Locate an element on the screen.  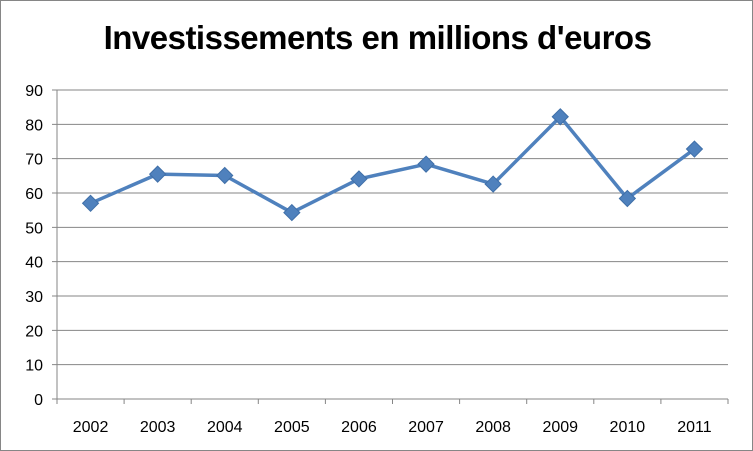
y-tick-label: 60 is located at coordinates (34, 194).